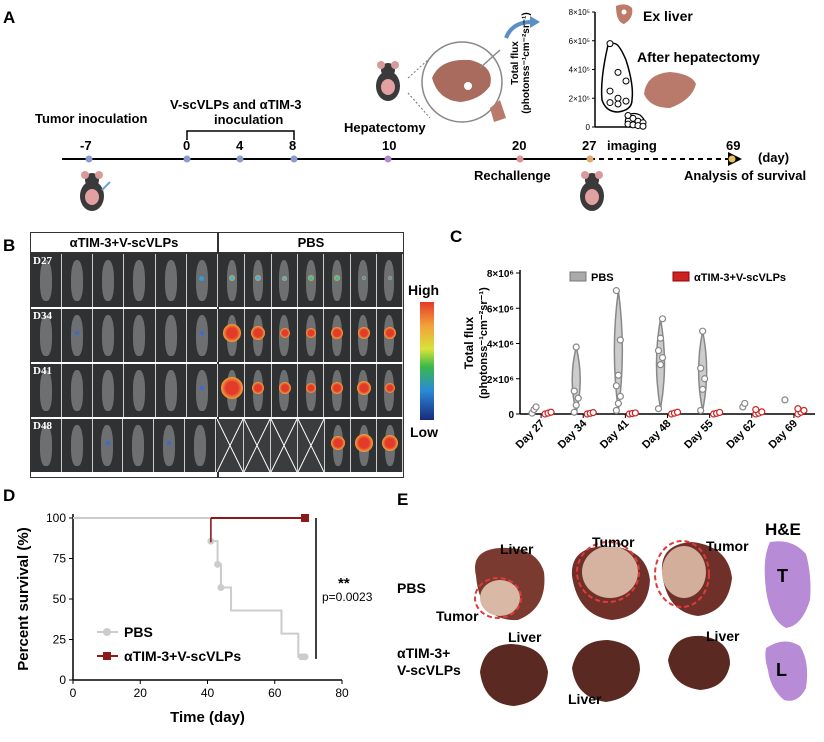 This screenshot has width=824, height=742. What do you see at coordinates (642, 623) in the screenshot?
I see `liver-photos` at bounding box center [642, 623].